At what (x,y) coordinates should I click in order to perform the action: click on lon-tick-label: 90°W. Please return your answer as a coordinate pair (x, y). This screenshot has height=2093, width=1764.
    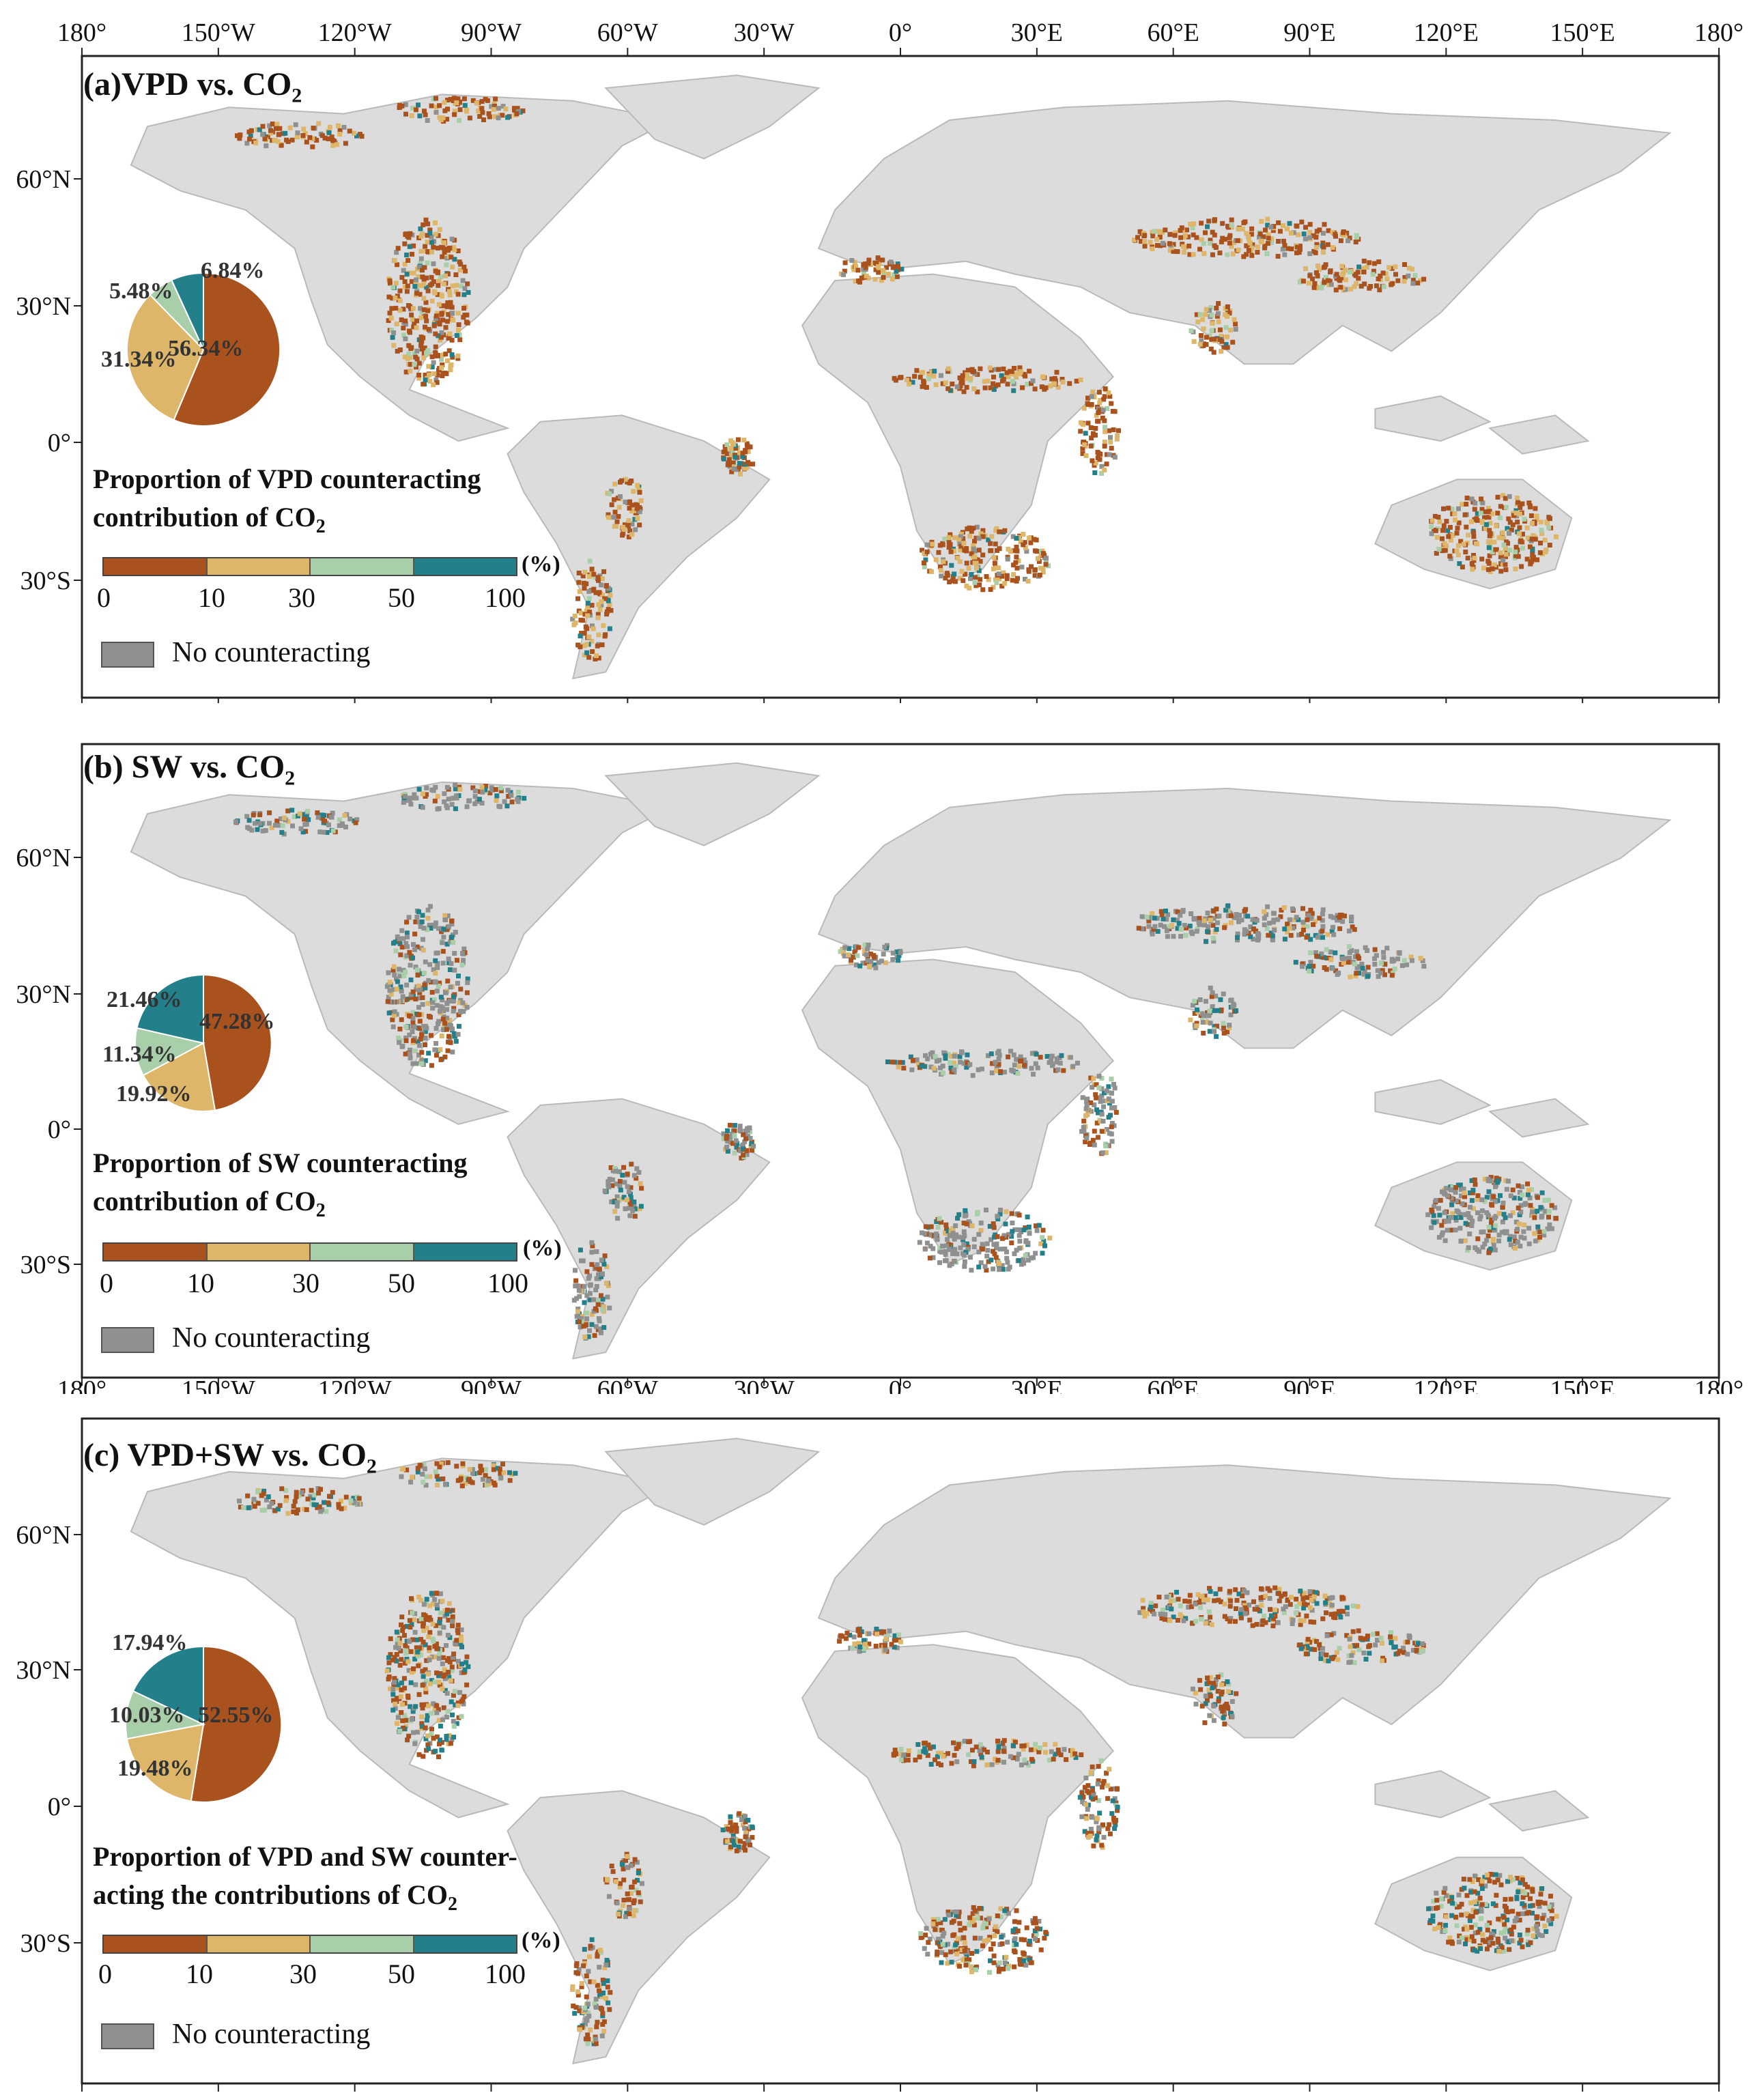
    Looking at the image, I should click on (491, 32).